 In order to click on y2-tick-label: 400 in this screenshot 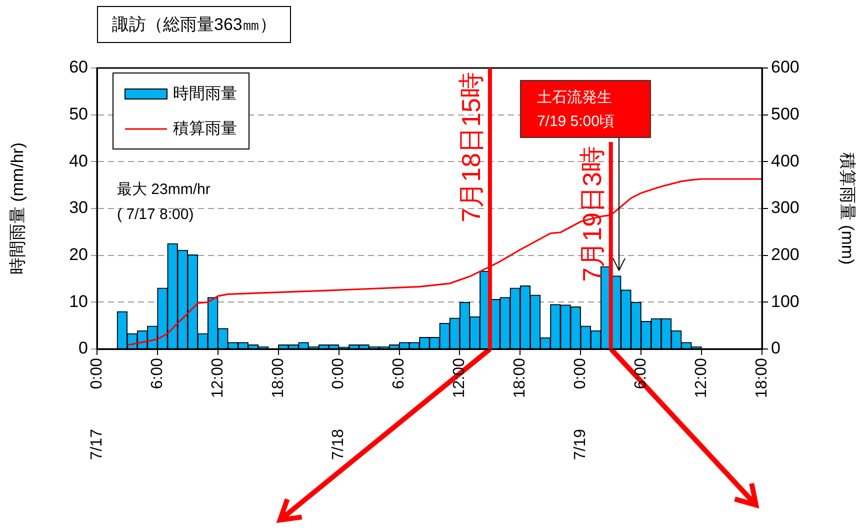, I will do `click(785, 160)`.